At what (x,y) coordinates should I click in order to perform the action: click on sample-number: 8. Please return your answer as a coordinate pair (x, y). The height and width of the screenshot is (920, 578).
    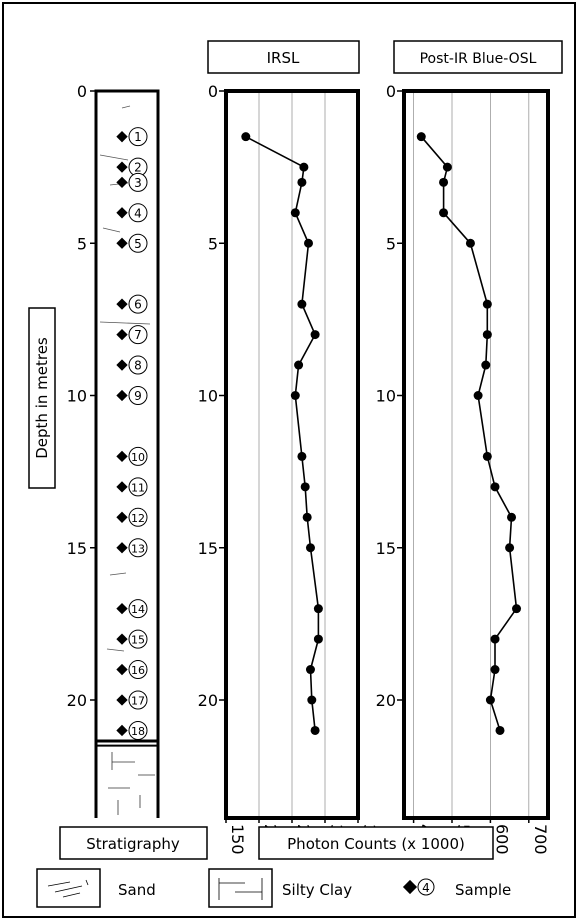
    Looking at the image, I should click on (138, 366).